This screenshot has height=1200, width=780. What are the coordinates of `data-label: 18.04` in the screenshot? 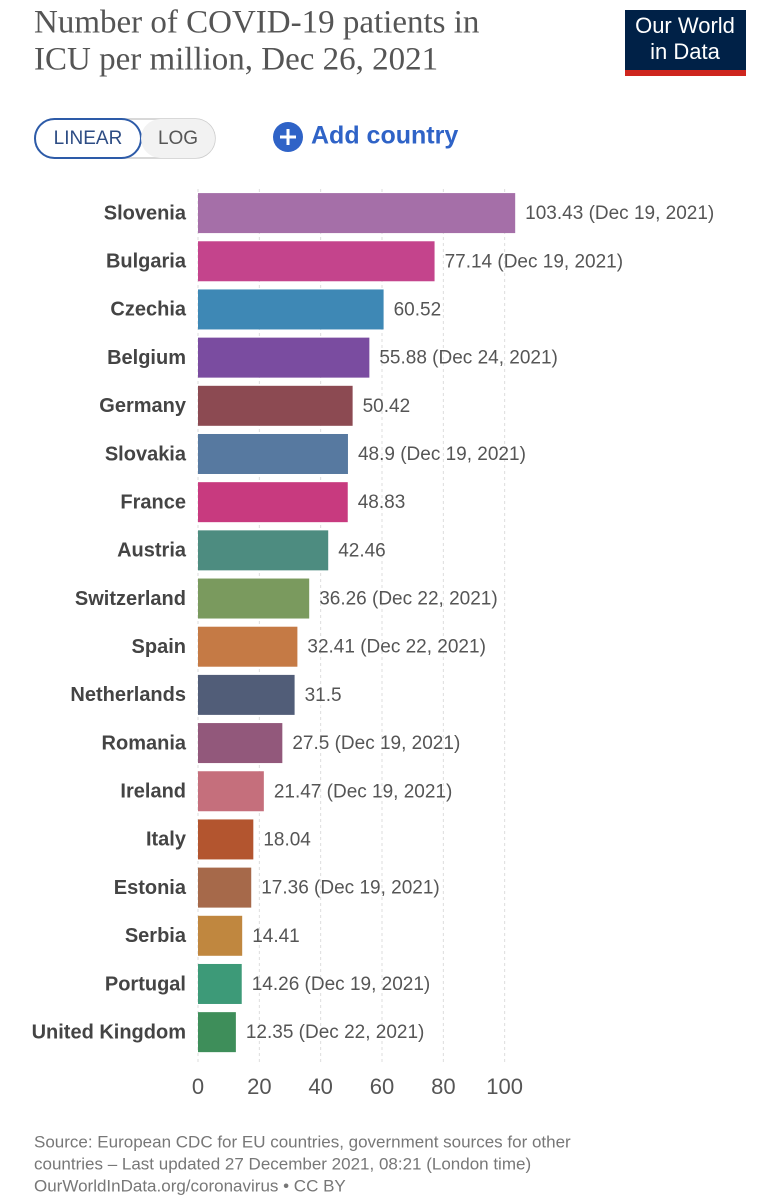 It's located at (287, 839).